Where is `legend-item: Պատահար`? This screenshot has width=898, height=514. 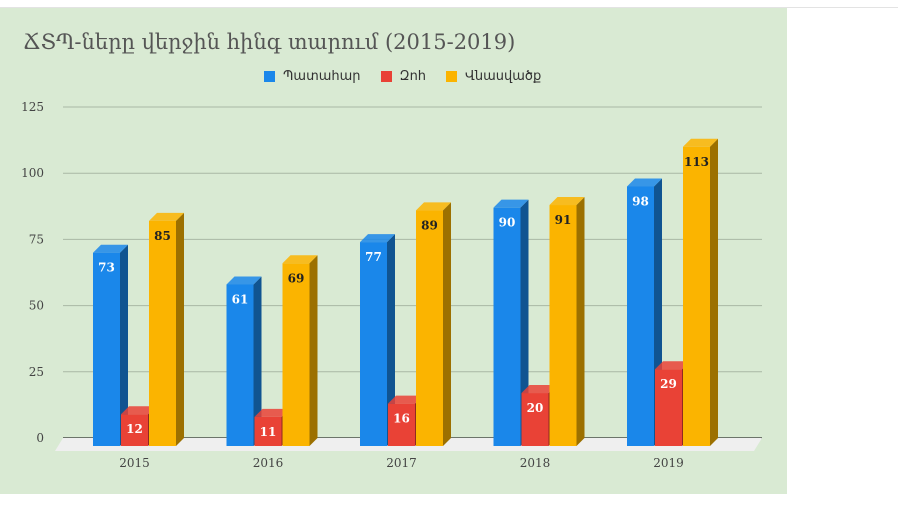
legend-item: Պատահար is located at coordinates (312, 76).